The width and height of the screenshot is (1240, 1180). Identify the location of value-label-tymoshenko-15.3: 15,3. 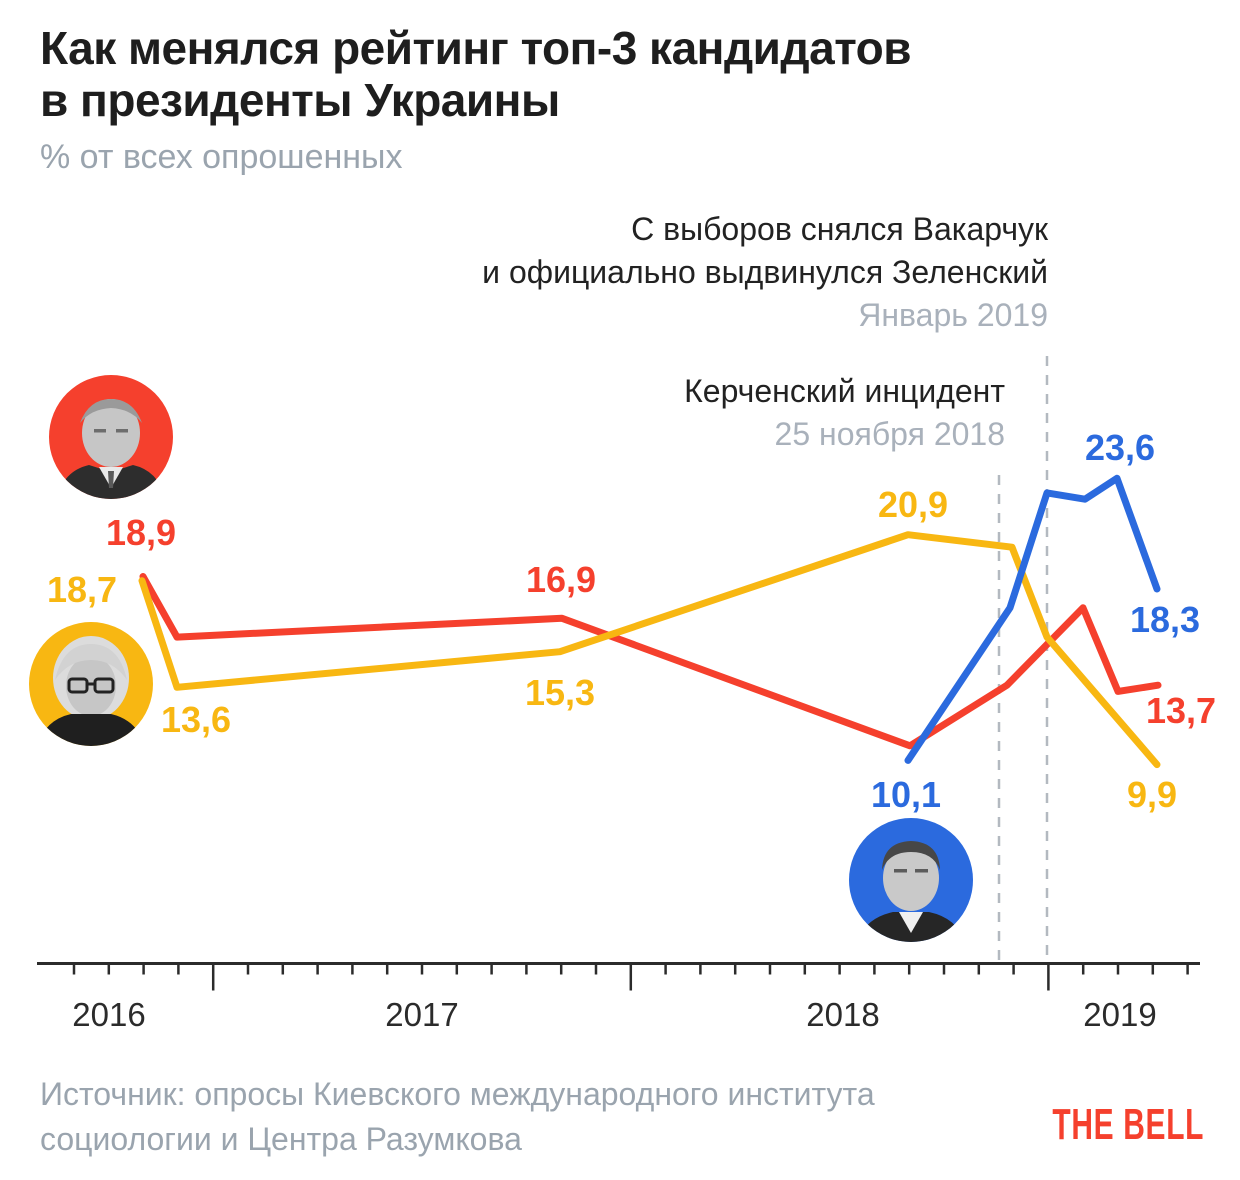
(560, 692).